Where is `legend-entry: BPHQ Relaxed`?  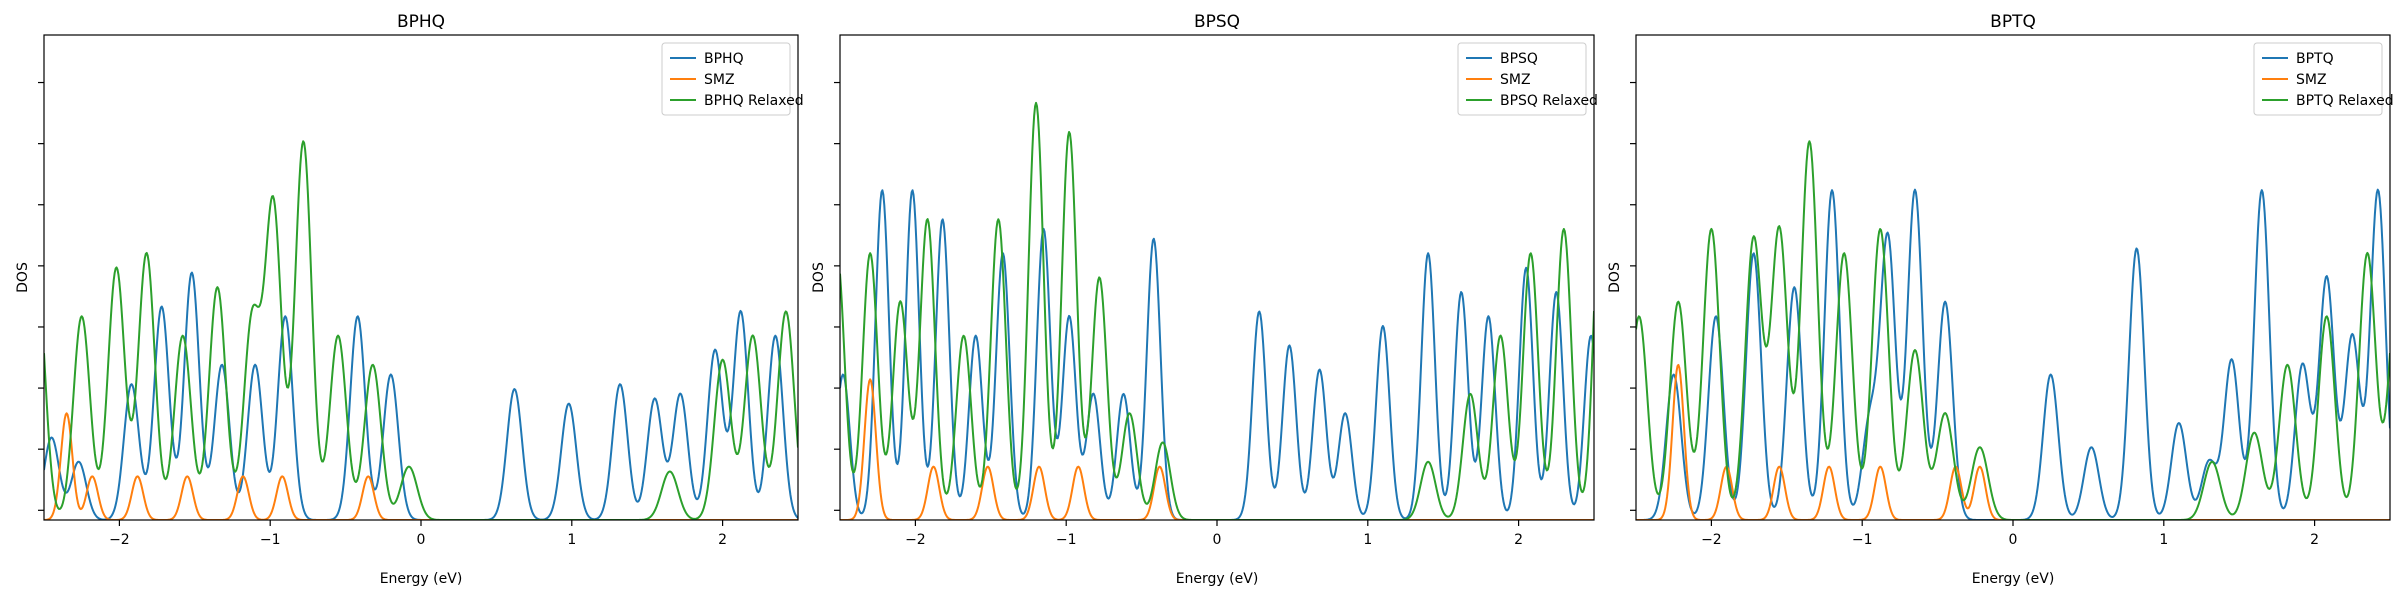 legend-entry: BPHQ Relaxed is located at coordinates (754, 101).